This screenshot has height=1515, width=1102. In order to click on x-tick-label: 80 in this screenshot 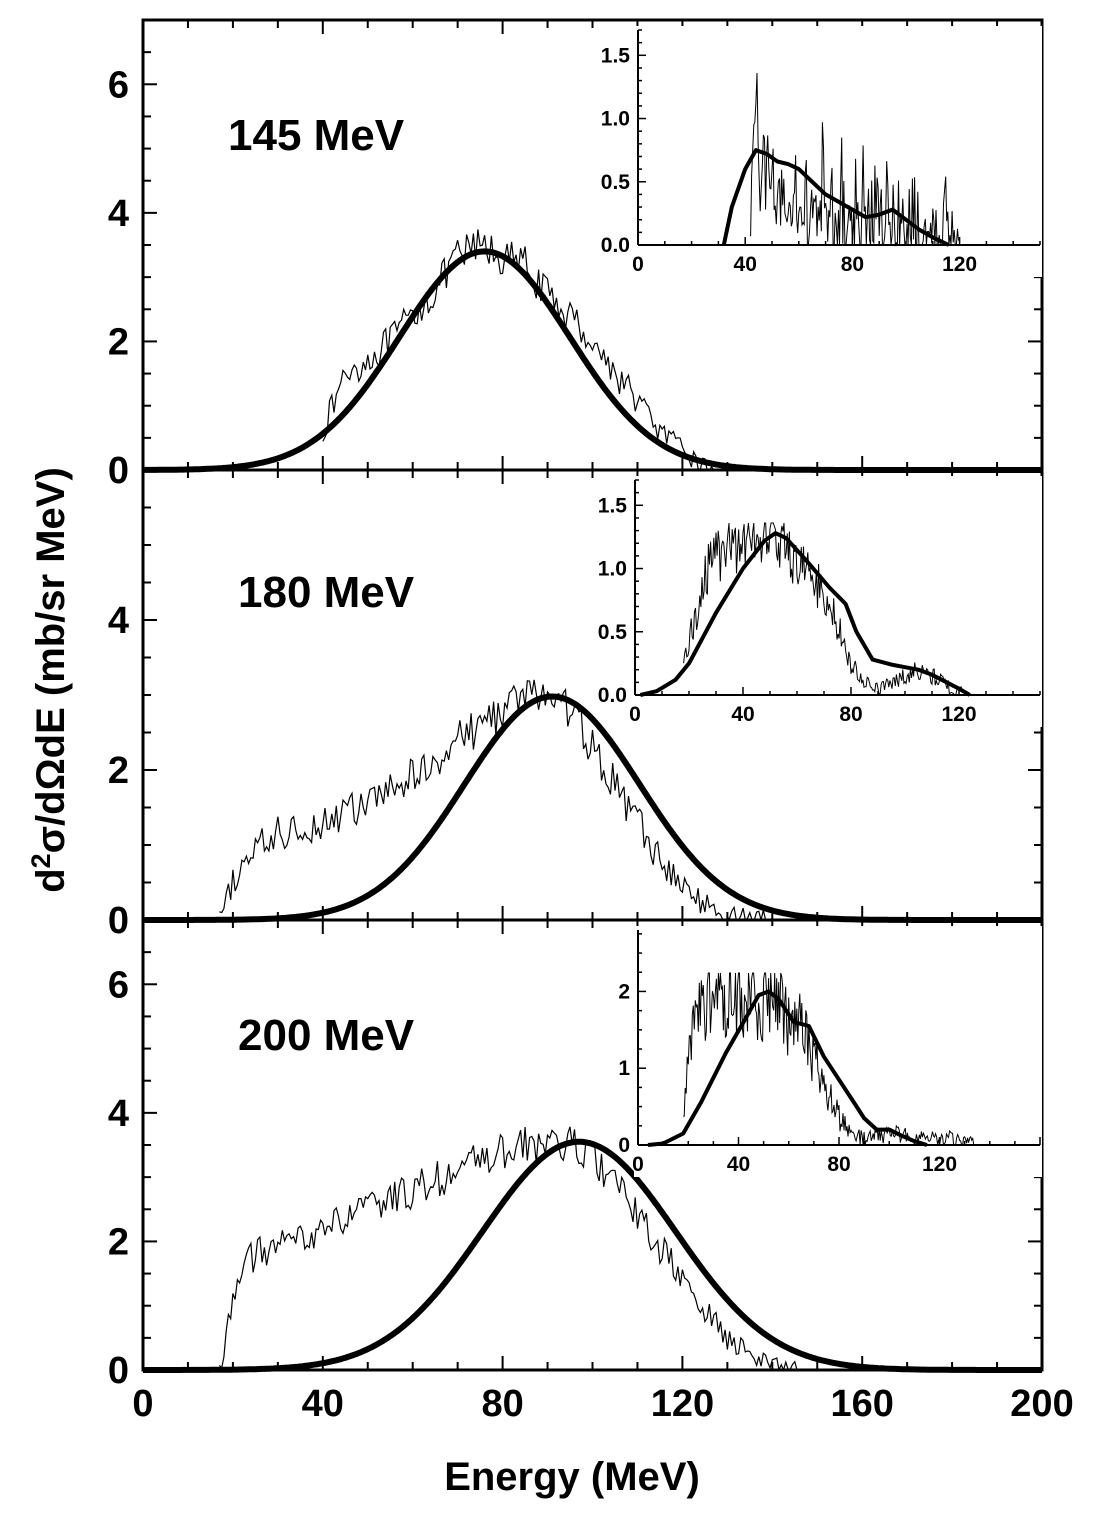, I will do `click(502, 1404)`.